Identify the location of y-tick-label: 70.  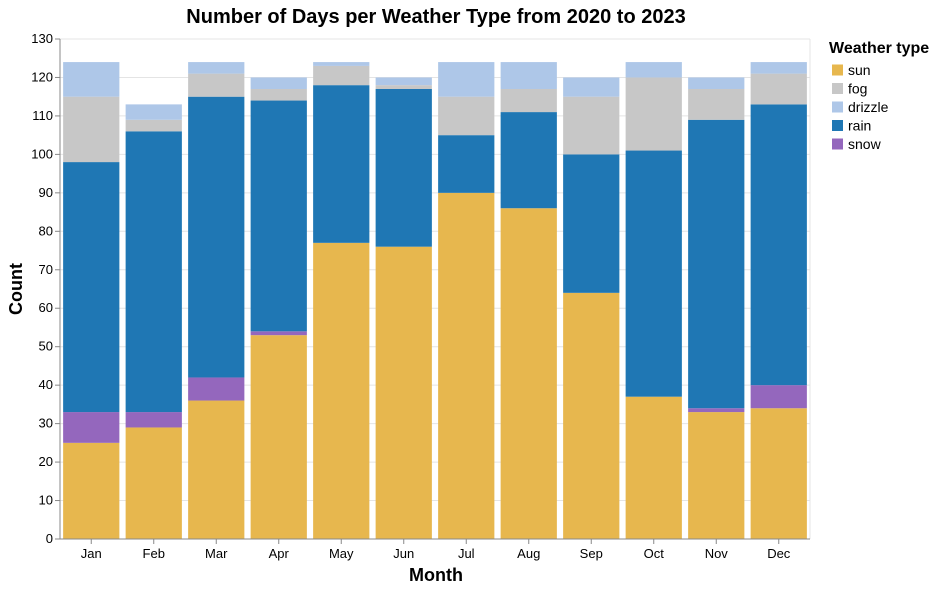
(46, 269).